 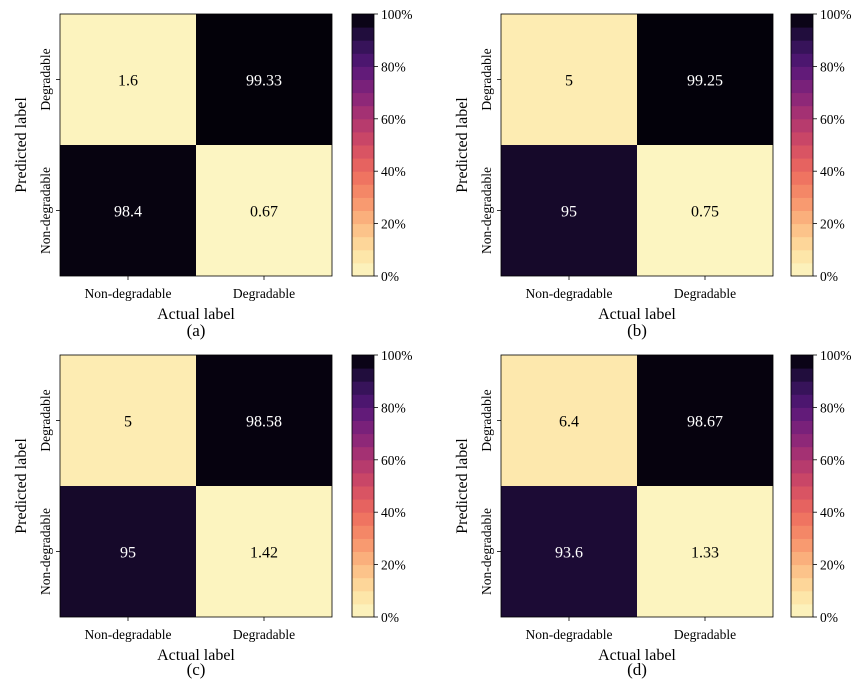 I want to click on cell-value-label: 0.67, so click(x=264, y=212).